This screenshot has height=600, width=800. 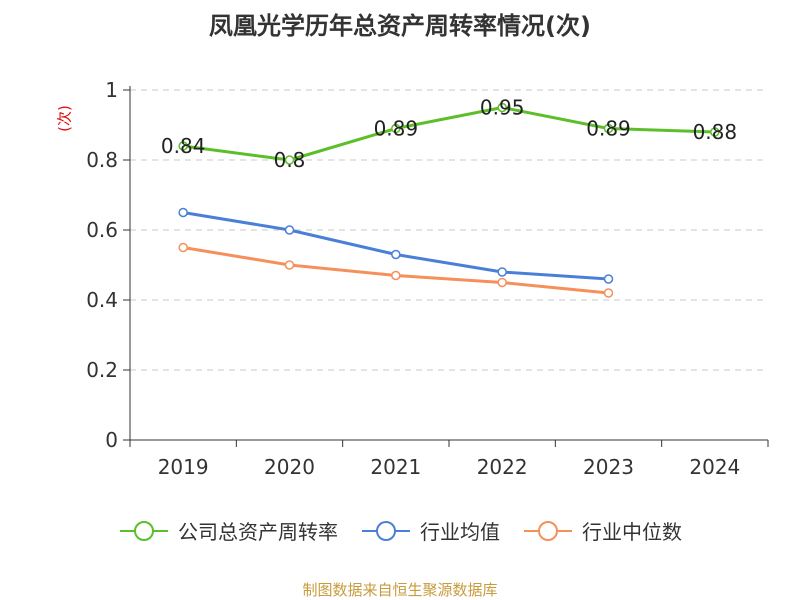 I want to click on data-label: 0.8, so click(x=290, y=160).